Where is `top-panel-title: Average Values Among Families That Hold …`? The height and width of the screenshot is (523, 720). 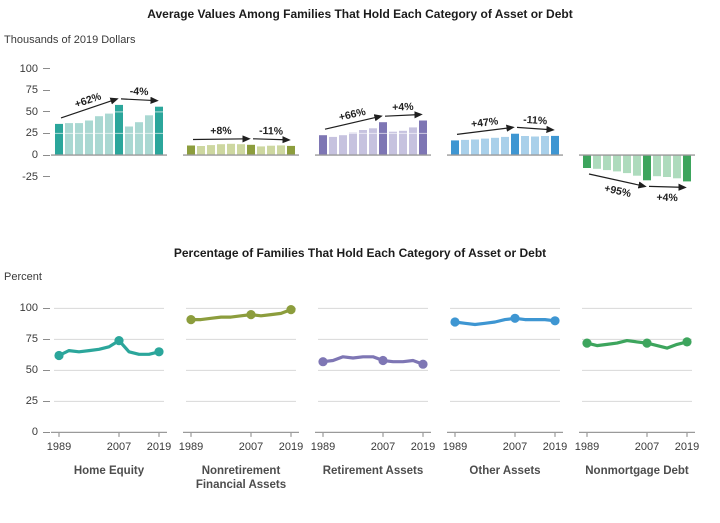
top-panel-title: Average Values Among Families That Hold … is located at coordinates (360, 14).